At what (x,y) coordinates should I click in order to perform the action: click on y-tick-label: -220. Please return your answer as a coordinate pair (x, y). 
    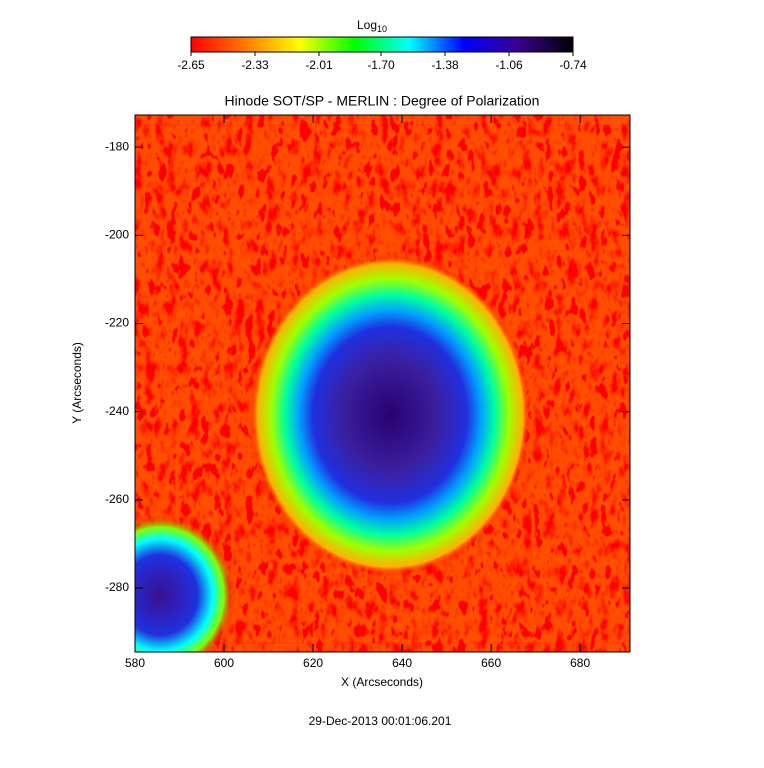
    Looking at the image, I should click on (117, 323).